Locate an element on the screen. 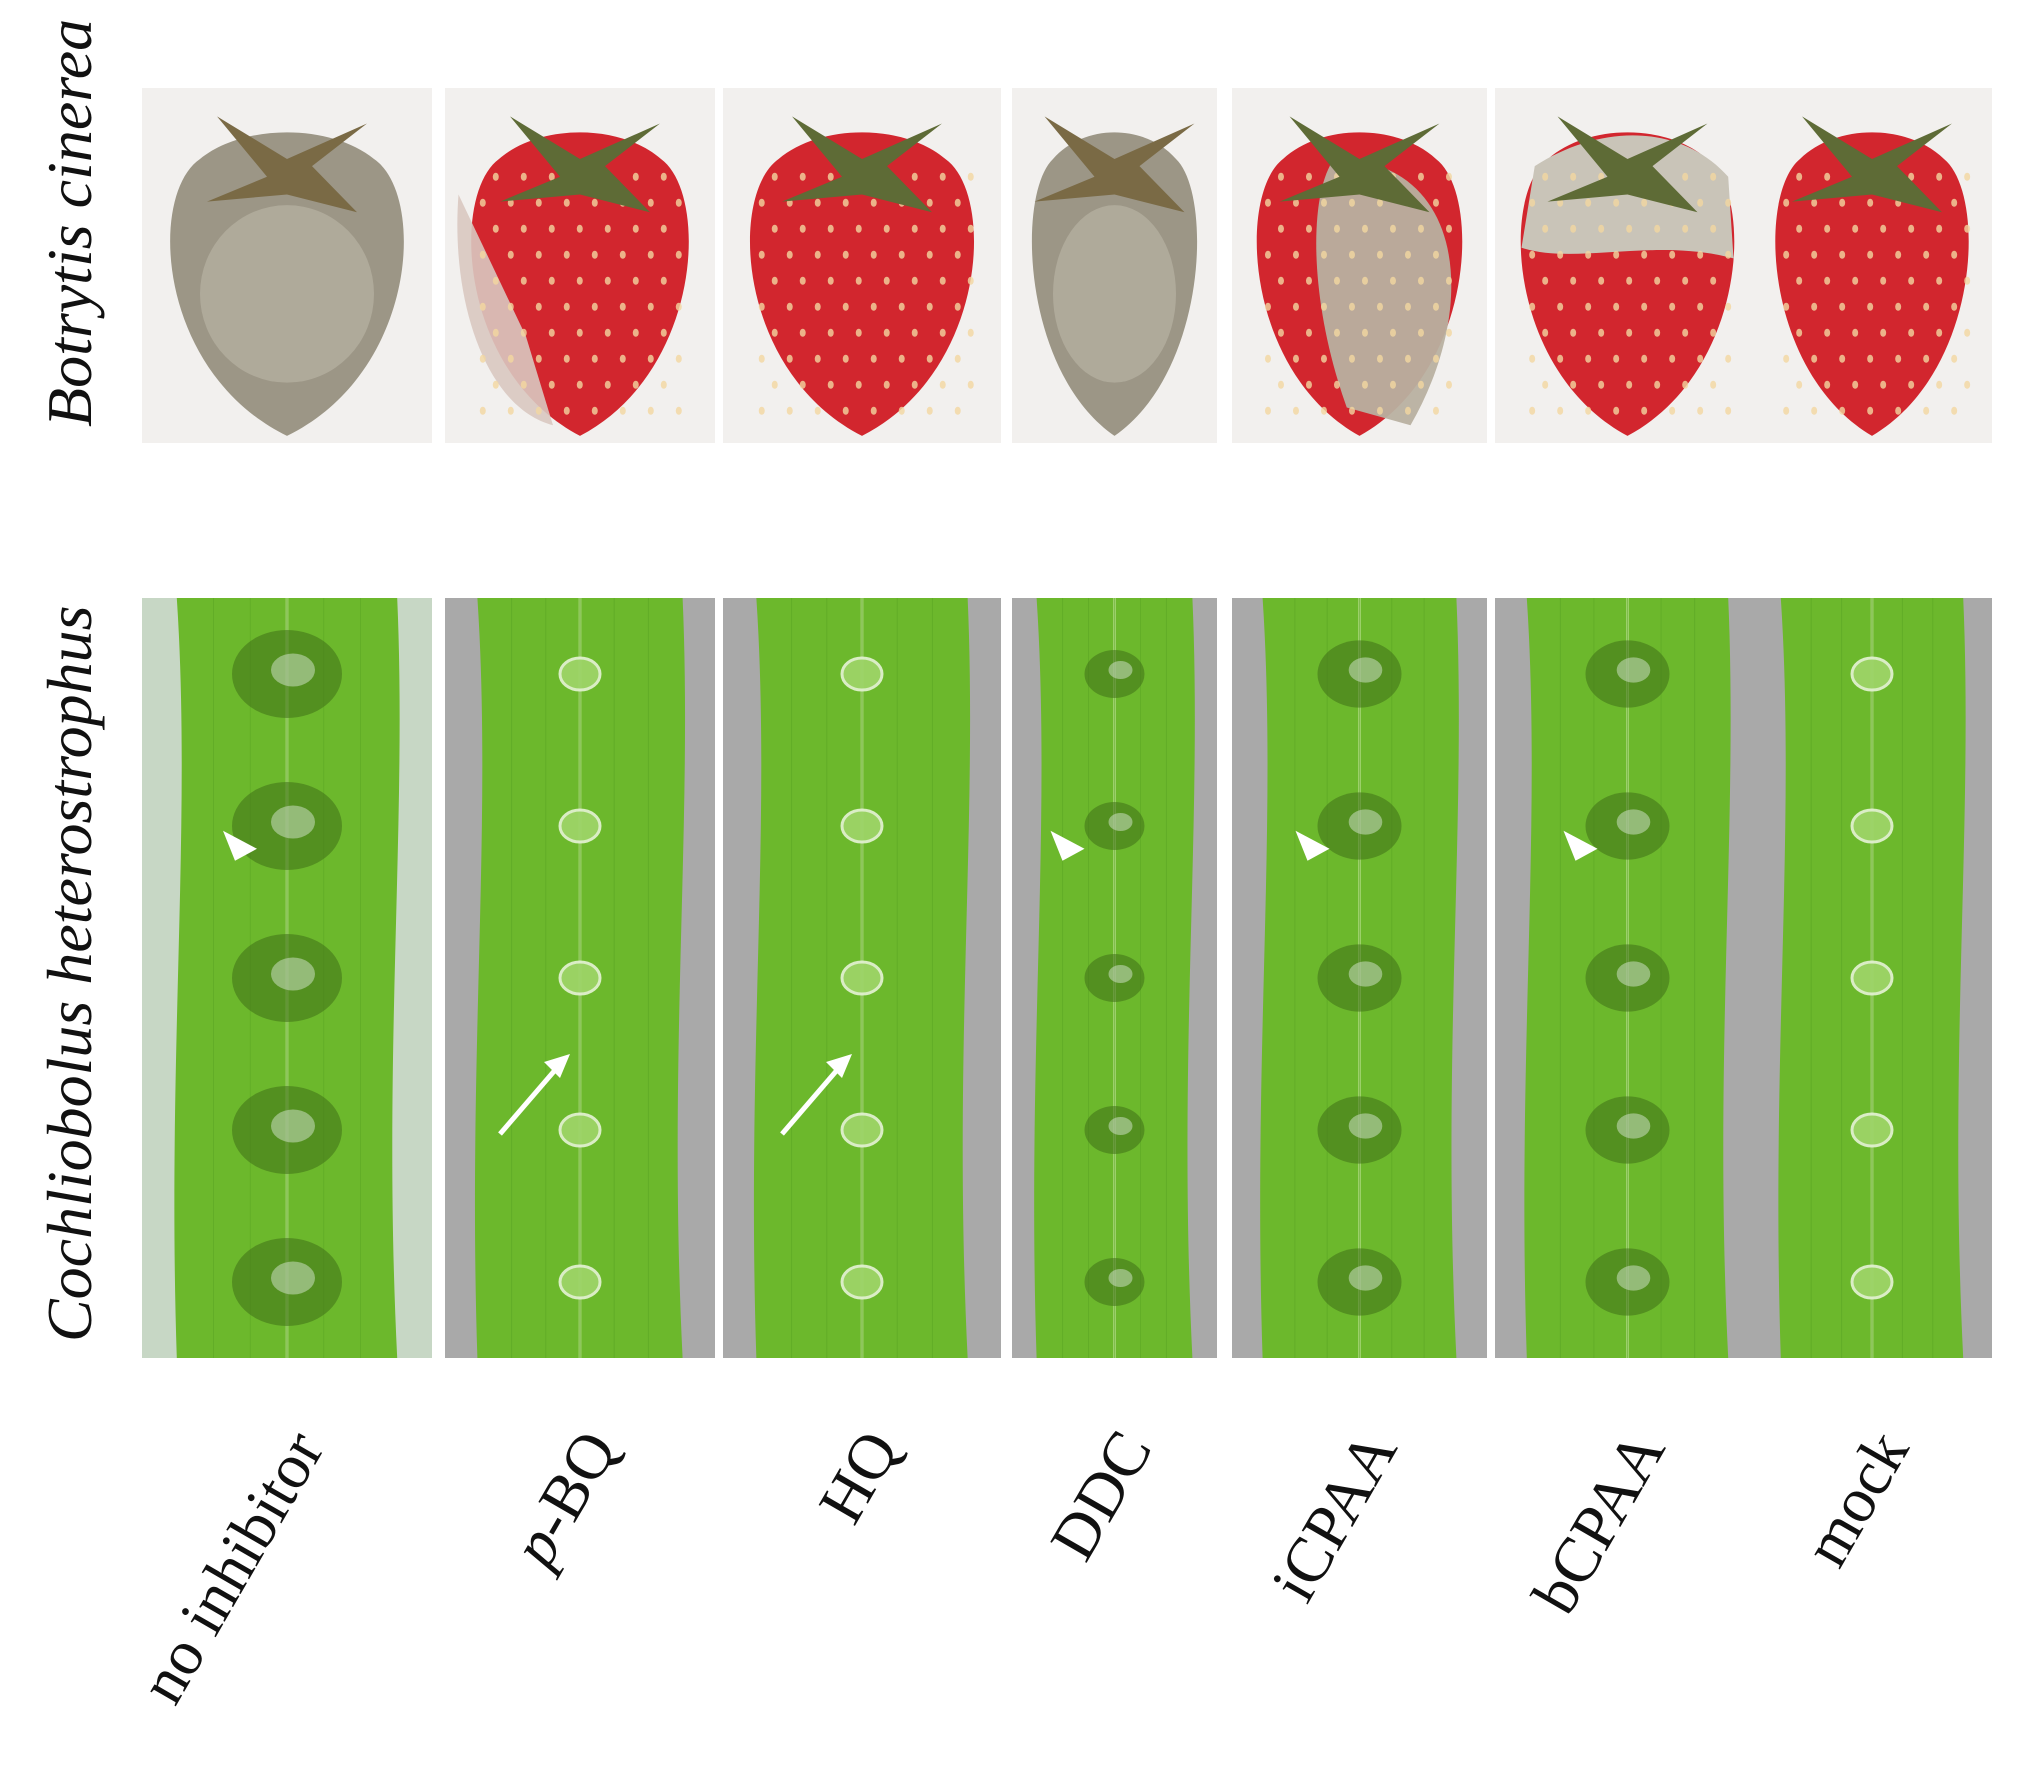 The image size is (2027, 1767). row-label-botrytis: Botrytis cinerea is located at coordinates (70, 277).